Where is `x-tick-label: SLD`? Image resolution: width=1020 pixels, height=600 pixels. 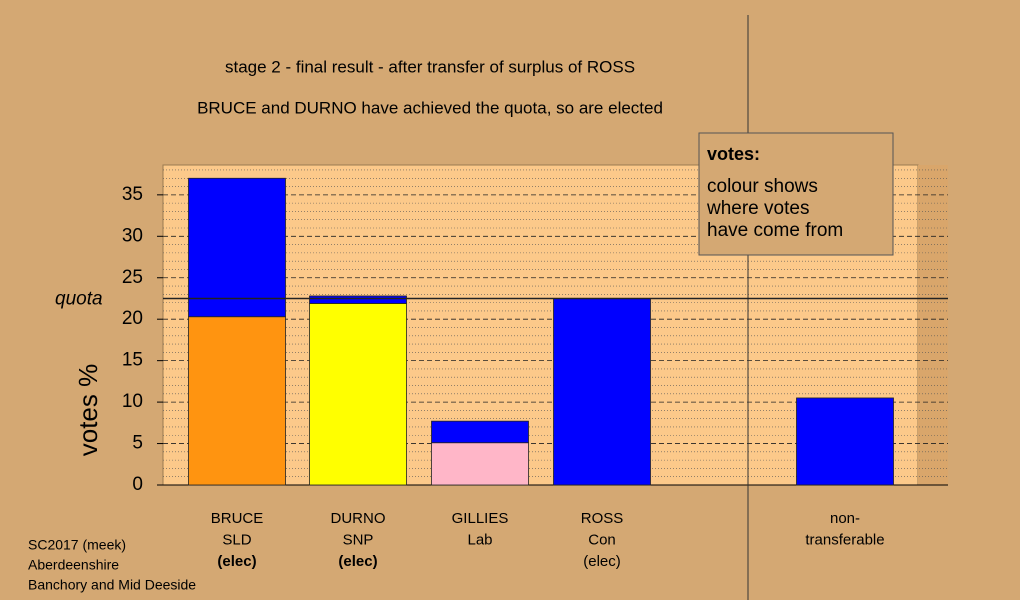
x-tick-label: SLD is located at coordinates (236, 539).